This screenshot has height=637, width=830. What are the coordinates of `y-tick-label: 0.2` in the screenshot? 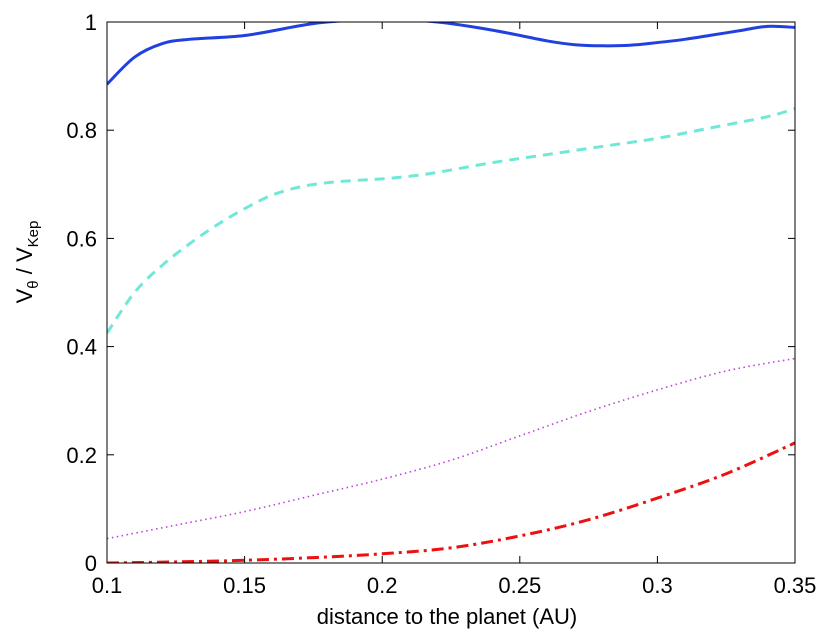 It's located at (81, 455).